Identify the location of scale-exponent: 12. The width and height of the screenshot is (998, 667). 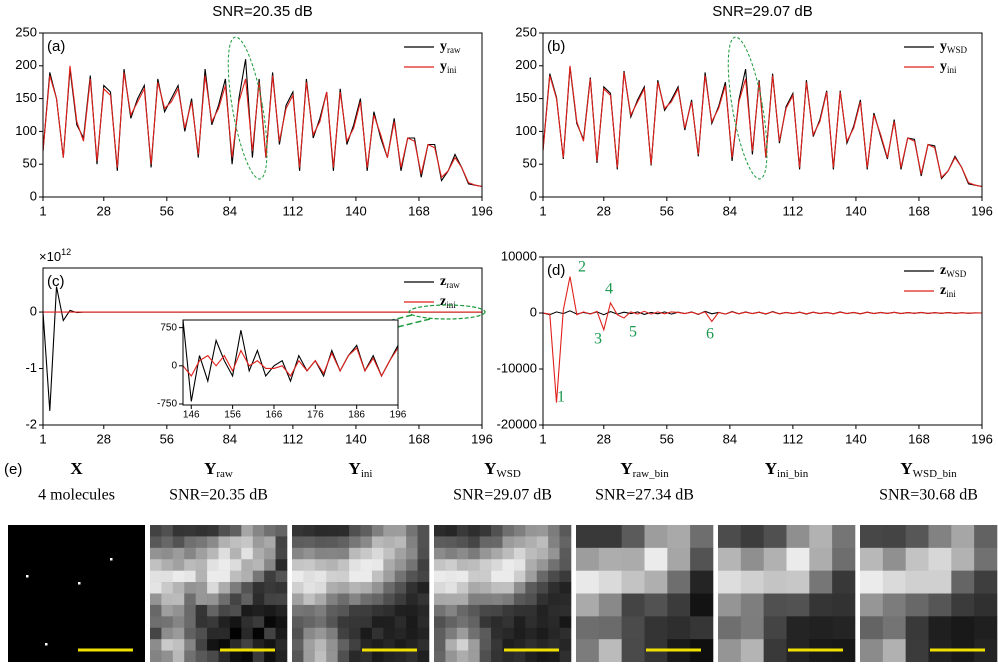
(66, 252).